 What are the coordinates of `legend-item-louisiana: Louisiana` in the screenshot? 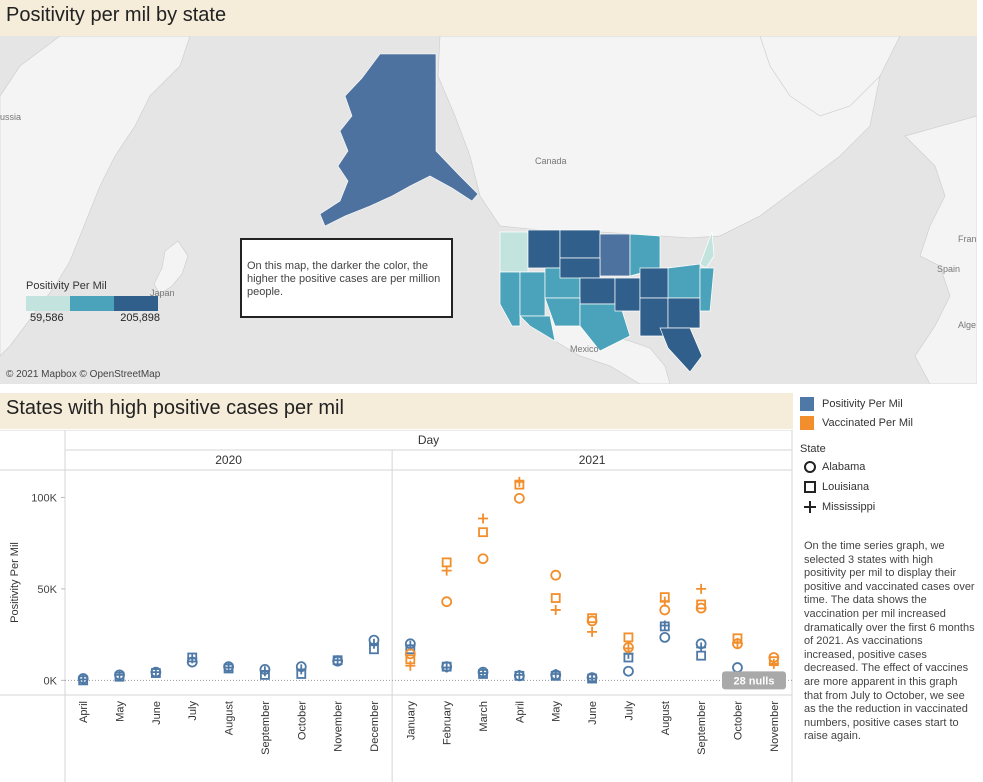 It's located at (834, 487).